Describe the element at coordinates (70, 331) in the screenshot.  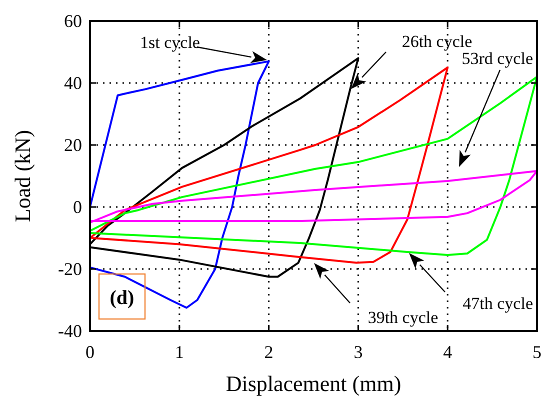
I see `y-tick-label: -40` at that location.